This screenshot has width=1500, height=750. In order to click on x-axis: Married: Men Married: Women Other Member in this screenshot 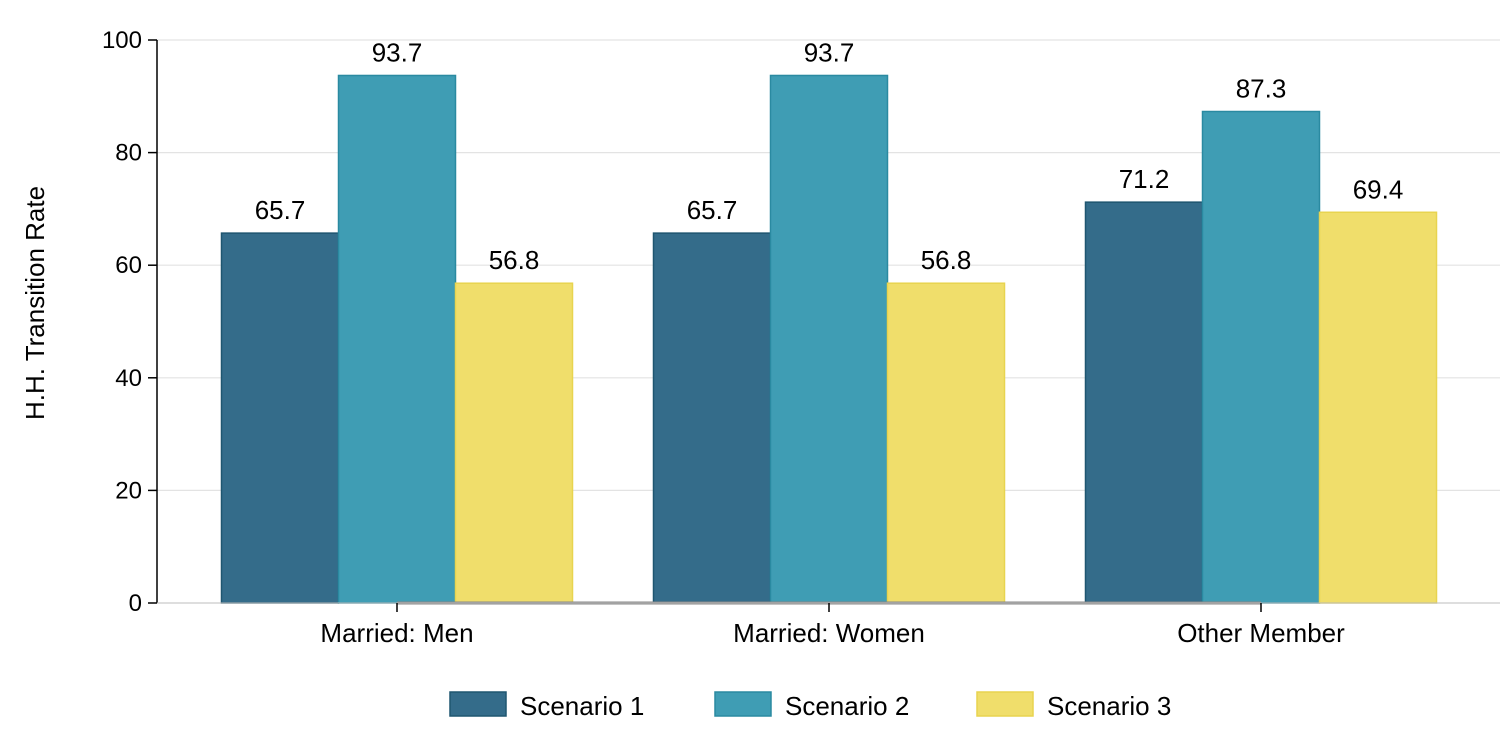, I will do `click(828, 624)`.